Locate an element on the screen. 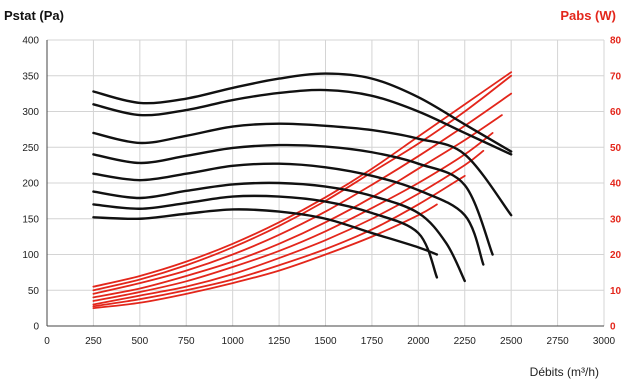 The height and width of the screenshot is (385, 621). y-left-tick-label: 50 is located at coordinates (34, 291).